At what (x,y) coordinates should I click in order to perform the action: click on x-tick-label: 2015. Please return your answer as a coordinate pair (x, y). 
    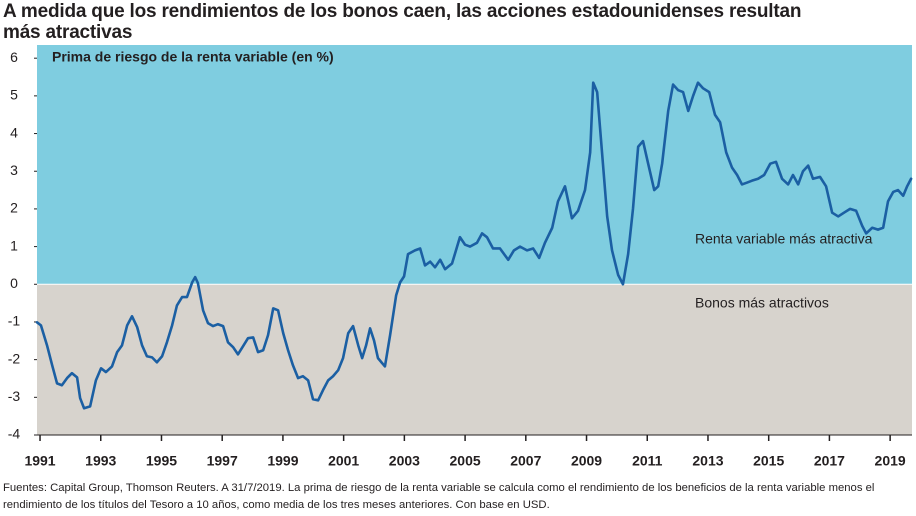
    Looking at the image, I should click on (768, 461).